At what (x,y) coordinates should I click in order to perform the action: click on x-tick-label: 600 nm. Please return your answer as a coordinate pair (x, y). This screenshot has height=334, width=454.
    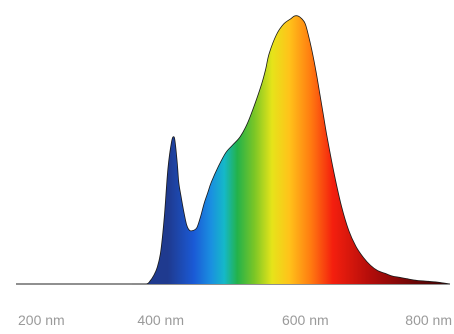
    Looking at the image, I should click on (305, 320).